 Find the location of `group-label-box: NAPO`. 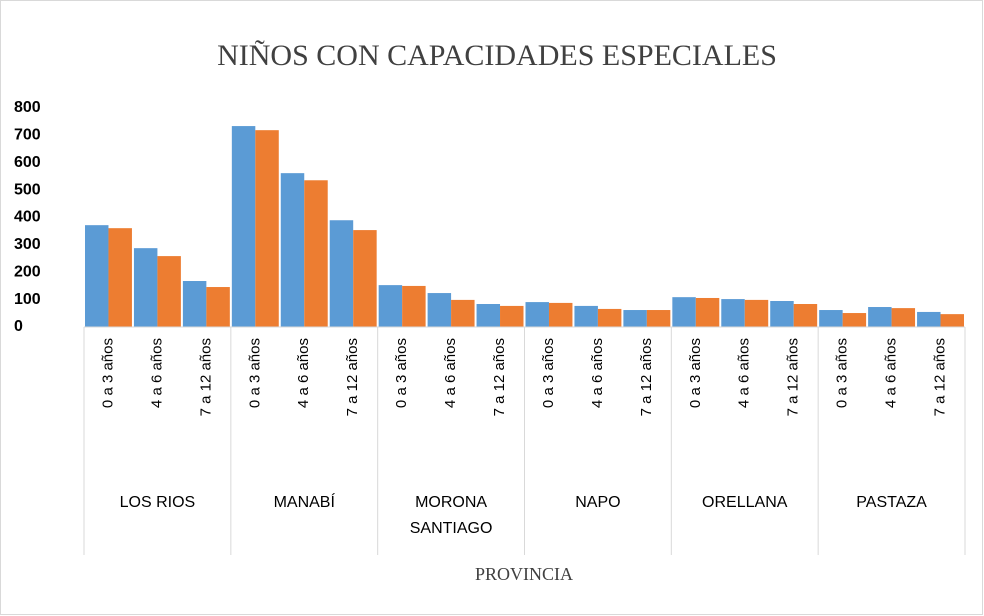

group-label-box: NAPO is located at coordinates (598, 502).